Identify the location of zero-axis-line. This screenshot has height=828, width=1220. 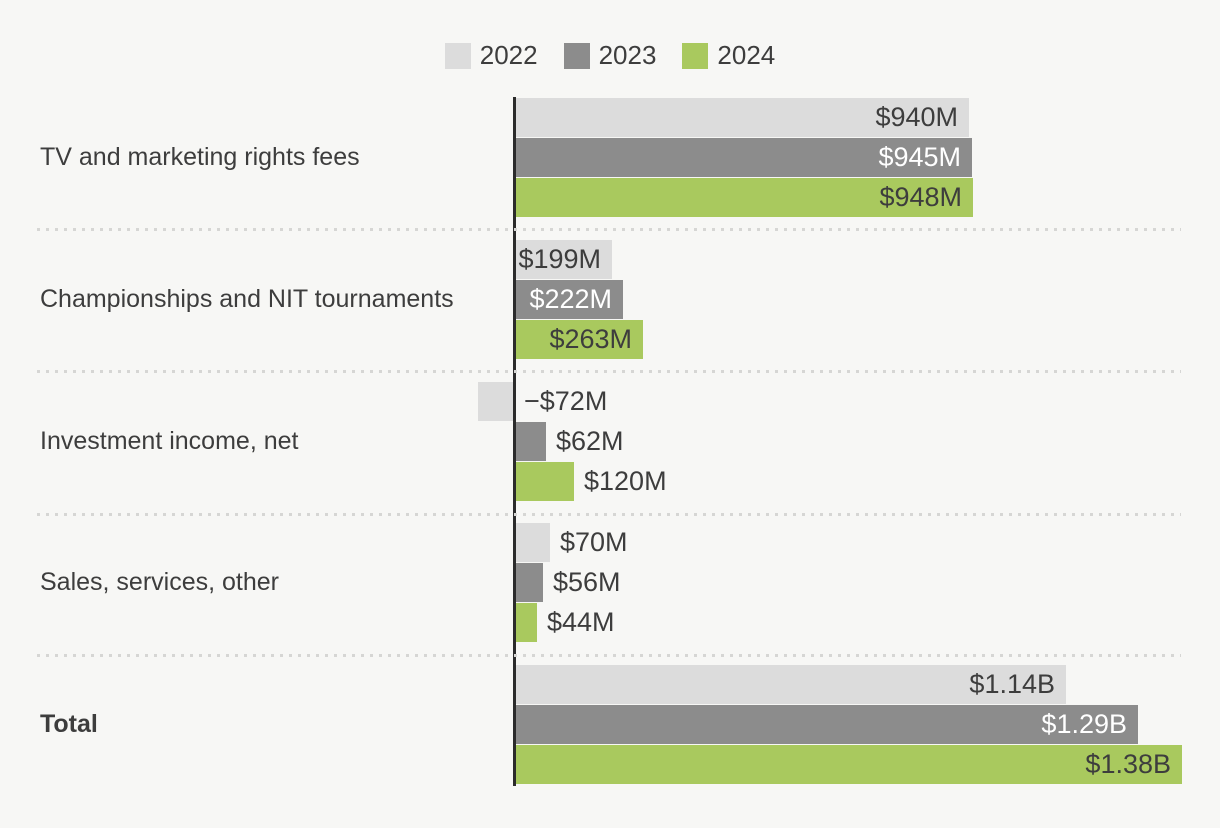
(514, 441).